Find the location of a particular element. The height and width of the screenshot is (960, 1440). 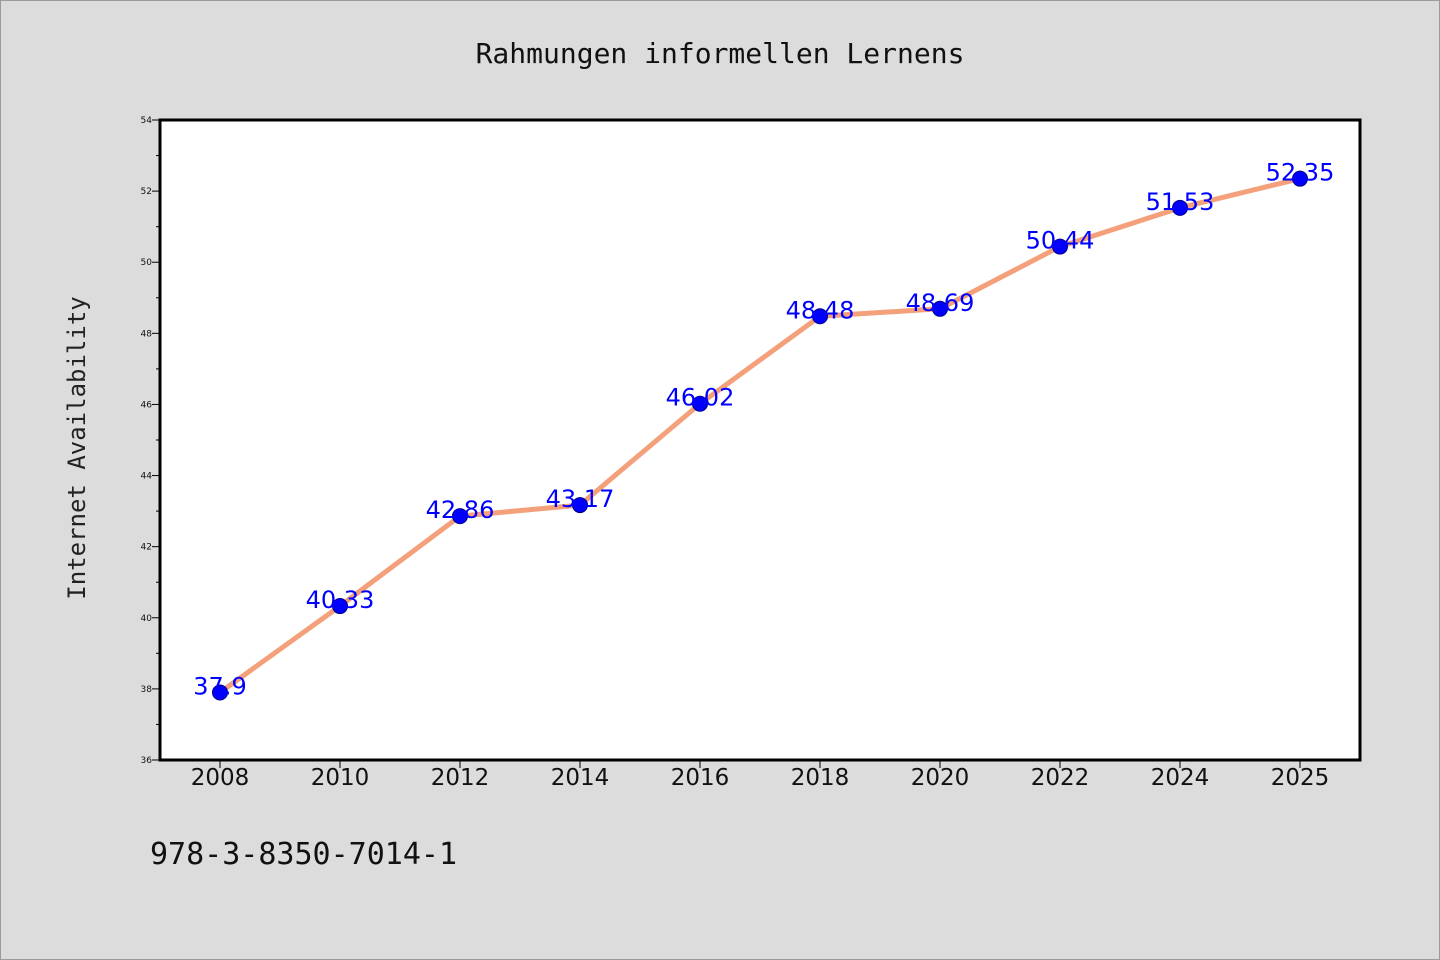

x-tick-label: 2025 is located at coordinates (1300, 778).